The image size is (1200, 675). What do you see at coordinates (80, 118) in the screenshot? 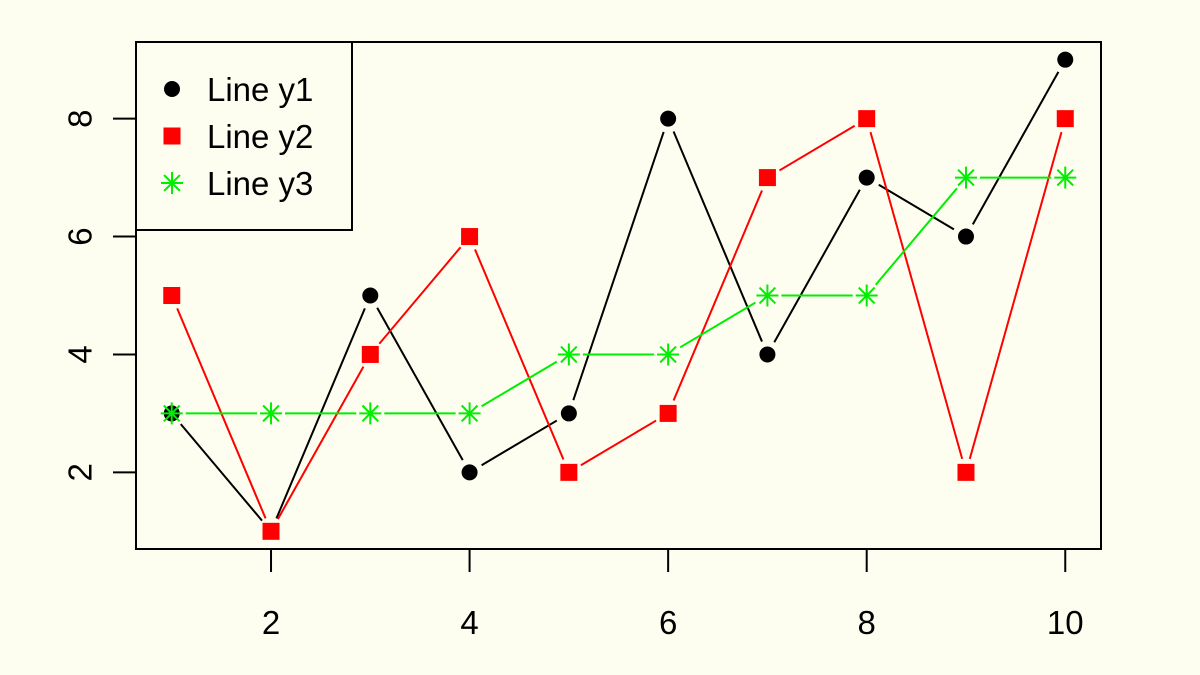
I see `y-tick-label: 8` at bounding box center [80, 118].